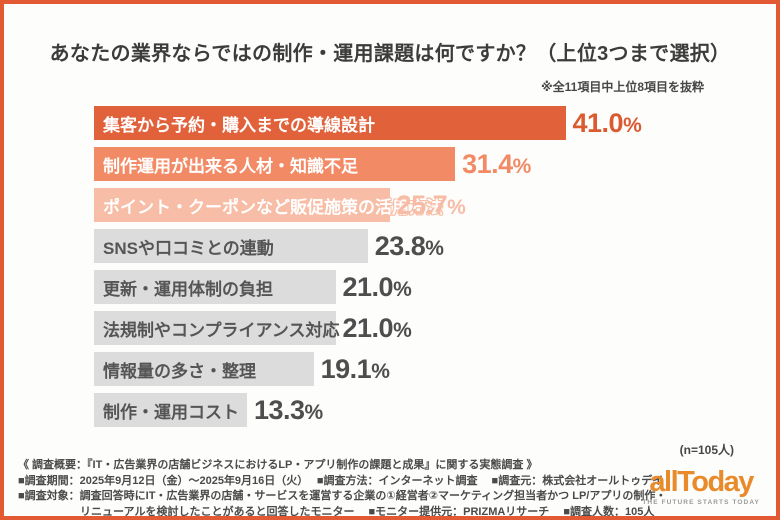 Image resolution: width=780 pixels, height=520 pixels. What do you see at coordinates (288, 409) in the screenshot?
I see `bar-value-label: 13.3%` at bounding box center [288, 409].